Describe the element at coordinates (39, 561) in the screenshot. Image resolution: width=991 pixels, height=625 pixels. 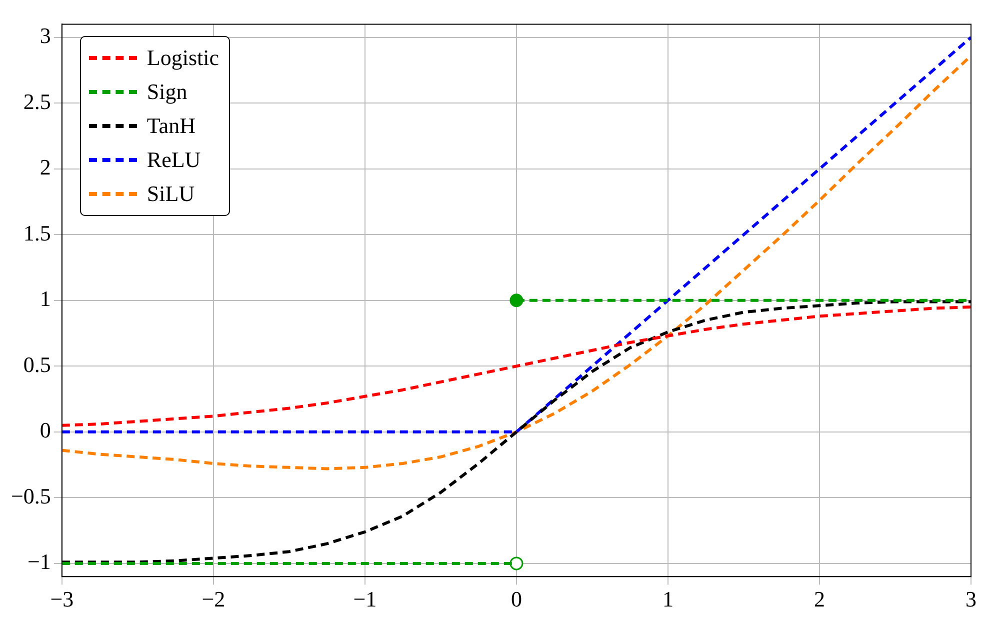
I see `y-tick-label: −1` at that location.